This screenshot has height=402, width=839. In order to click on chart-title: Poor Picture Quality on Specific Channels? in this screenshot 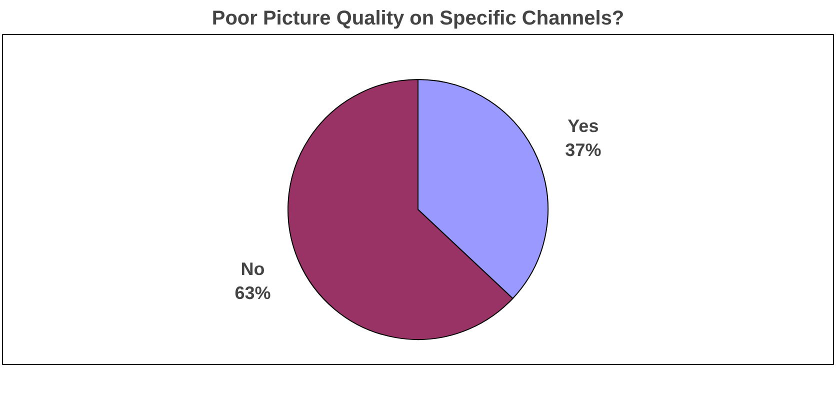, I will do `click(418, 19)`.